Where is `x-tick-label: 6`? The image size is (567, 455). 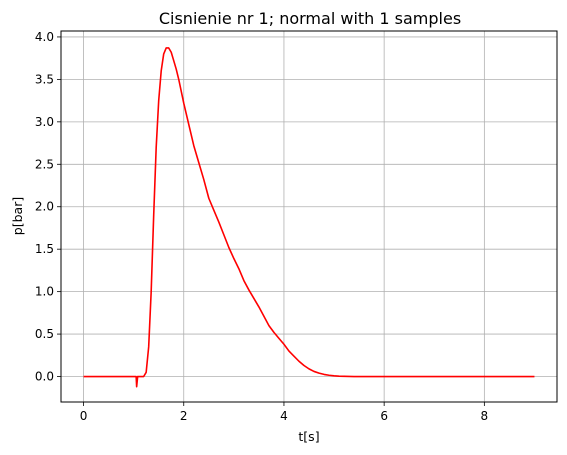
x-tick-label: 6 is located at coordinates (384, 416).